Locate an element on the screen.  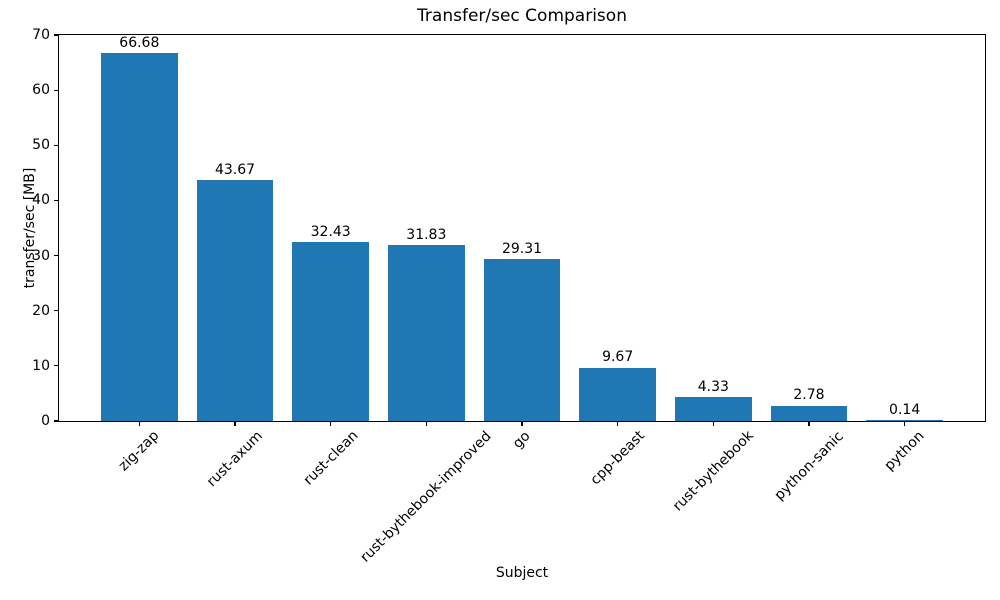
x-tick-label: rust-bythebook-improved is located at coordinates (426, 496).